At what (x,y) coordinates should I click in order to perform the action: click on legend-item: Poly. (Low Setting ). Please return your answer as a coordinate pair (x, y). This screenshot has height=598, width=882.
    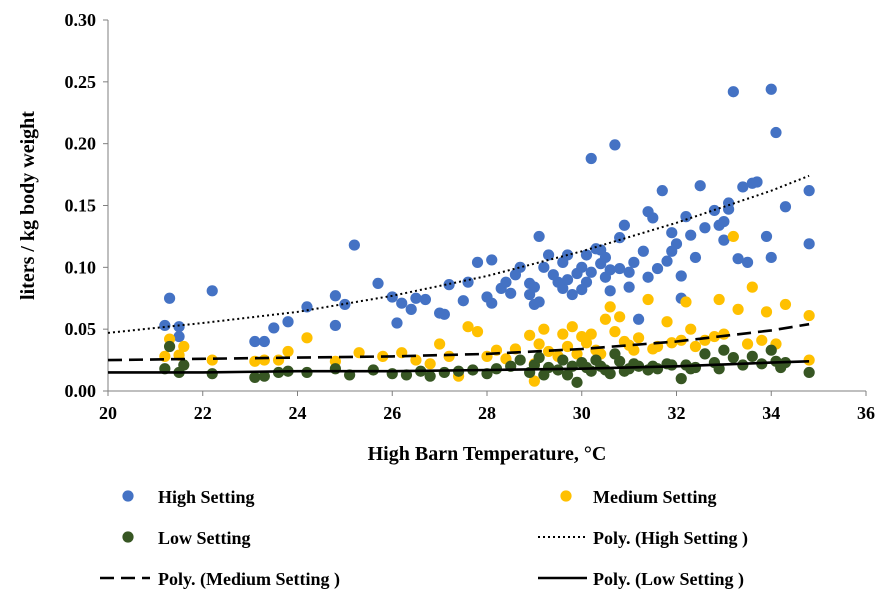
    Looking at the image, I should click on (641, 579).